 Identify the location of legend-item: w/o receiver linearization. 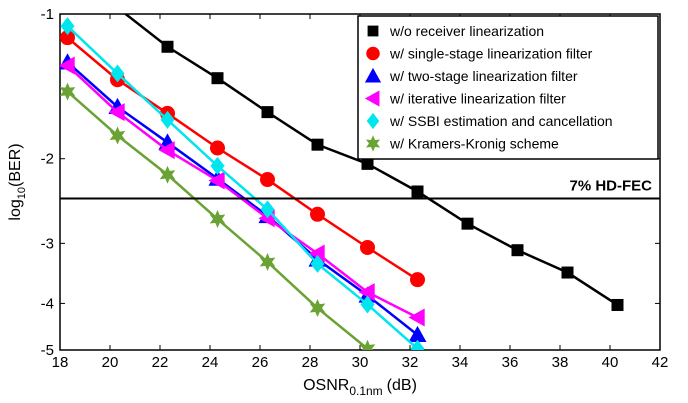
(455, 31).